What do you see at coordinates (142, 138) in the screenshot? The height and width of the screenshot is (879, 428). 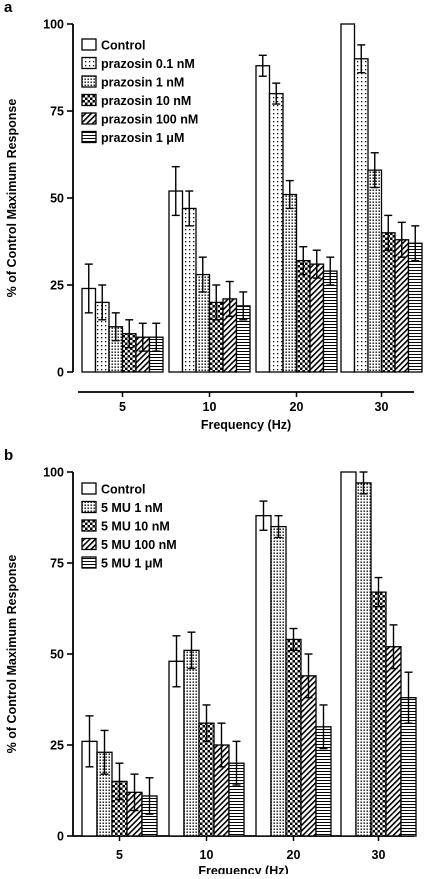 I see `legend-label: prazosin 1 μM` at bounding box center [142, 138].